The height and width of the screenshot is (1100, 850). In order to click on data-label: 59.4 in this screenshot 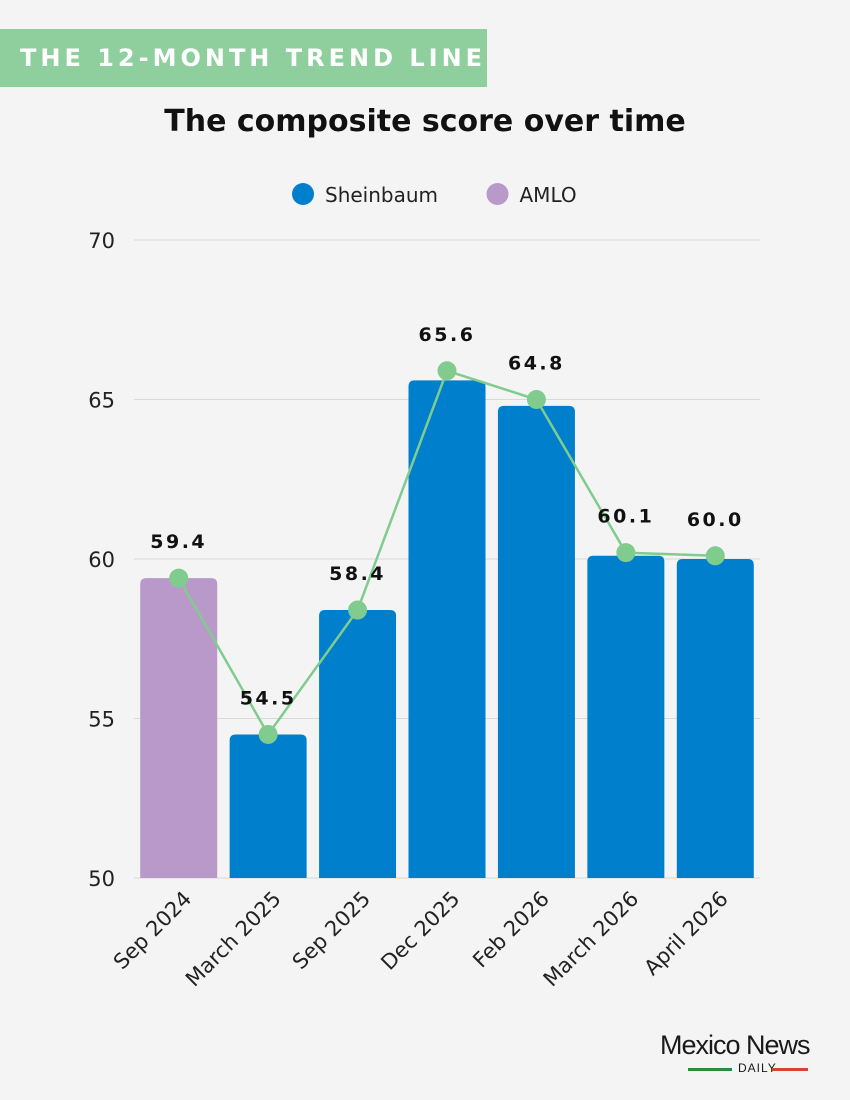, I will do `click(178, 542)`.